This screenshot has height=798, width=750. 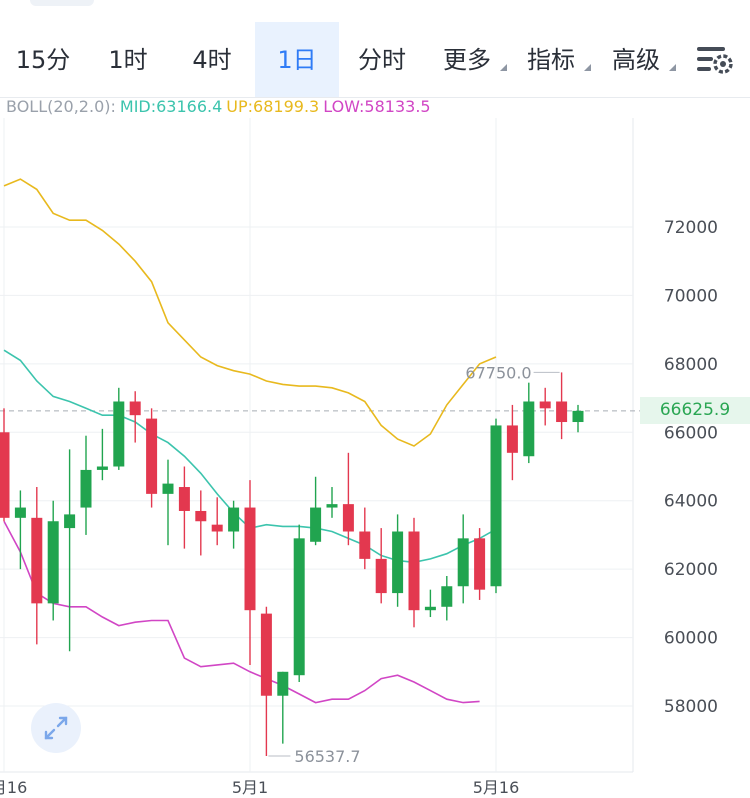 What do you see at coordinates (691, 502) in the screenshot?
I see `y-tick-label: 64000` at bounding box center [691, 502].